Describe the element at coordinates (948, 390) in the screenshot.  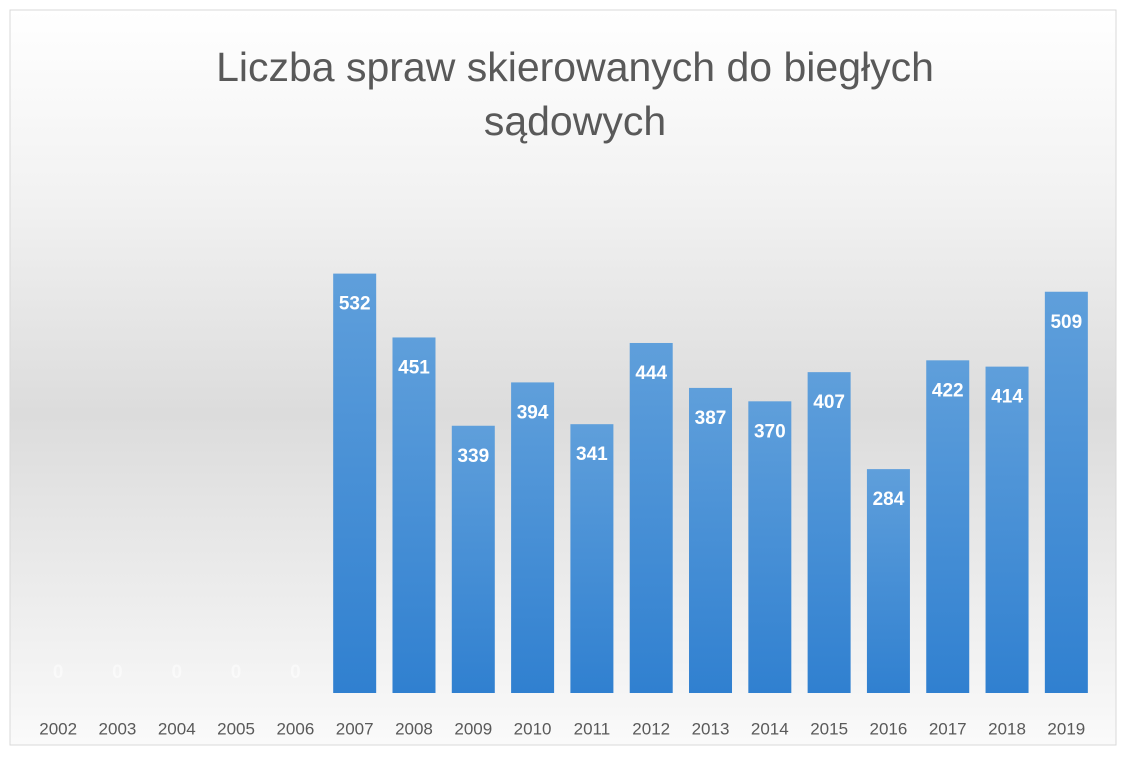
I see `data-label: 422` at that location.